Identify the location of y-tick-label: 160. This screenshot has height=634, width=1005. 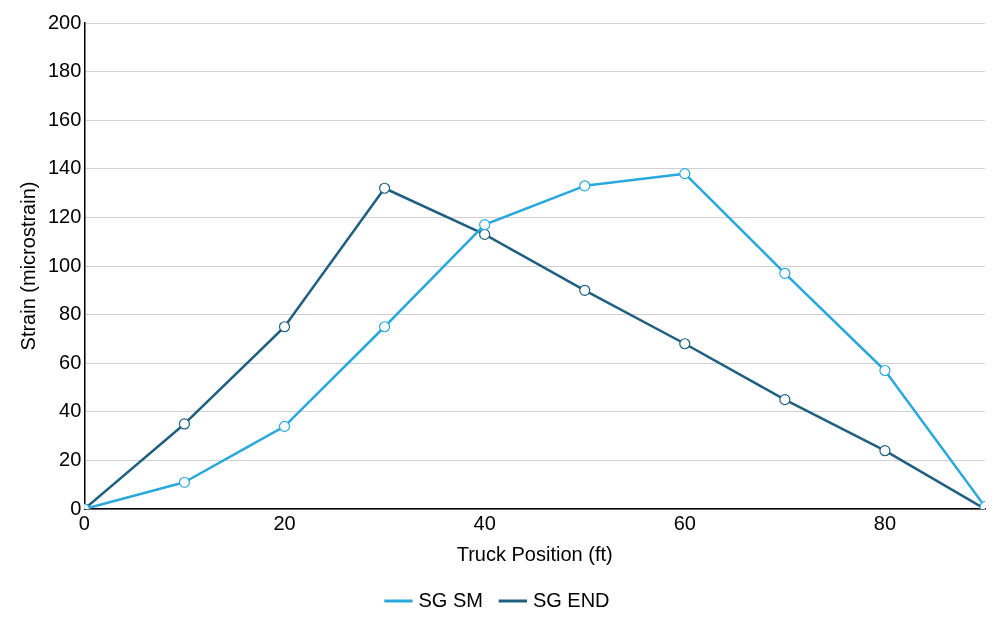
(64, 118).